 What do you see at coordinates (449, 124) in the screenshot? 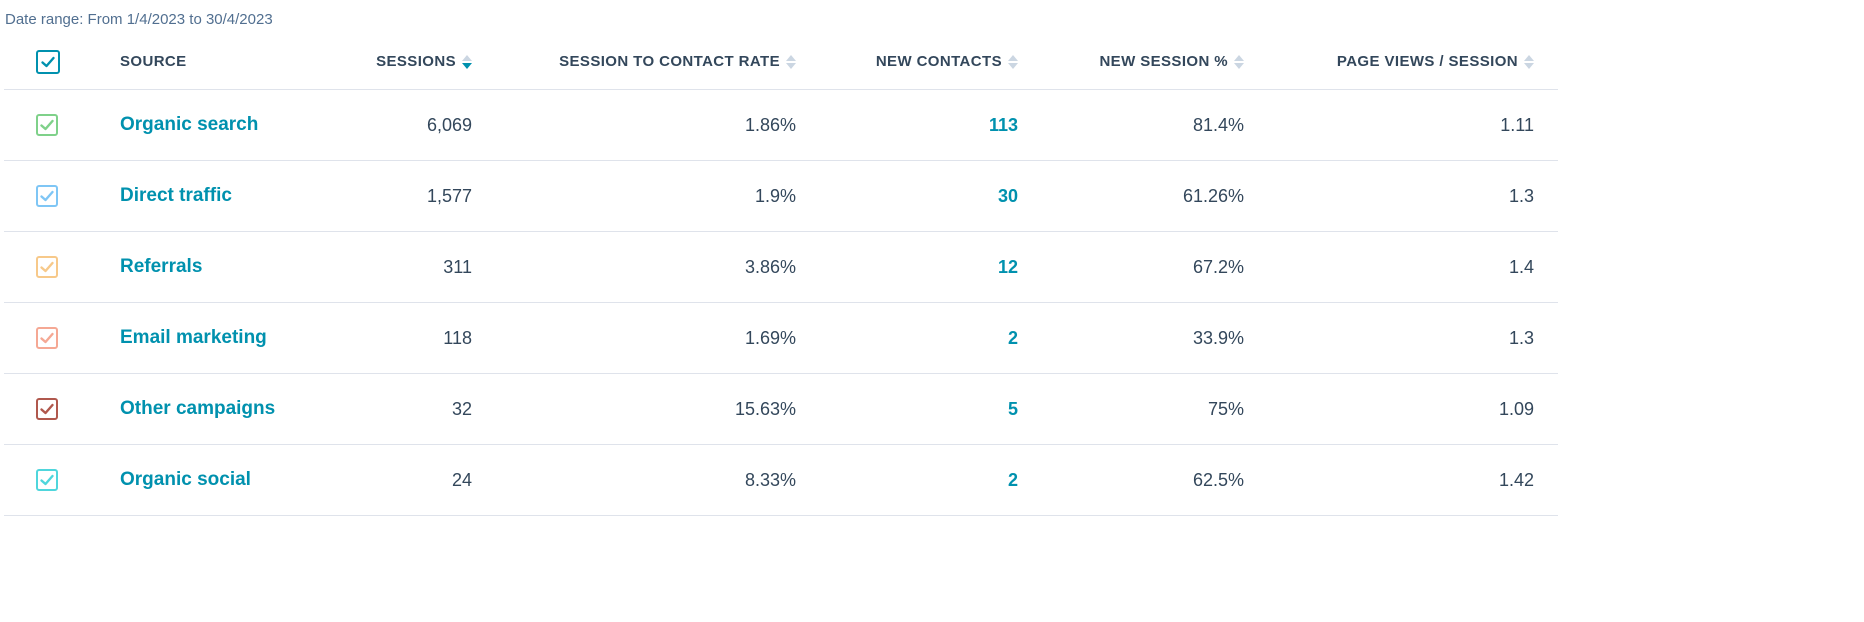
I see `sessions-value: 6,069` at bounding box center [449, 124].